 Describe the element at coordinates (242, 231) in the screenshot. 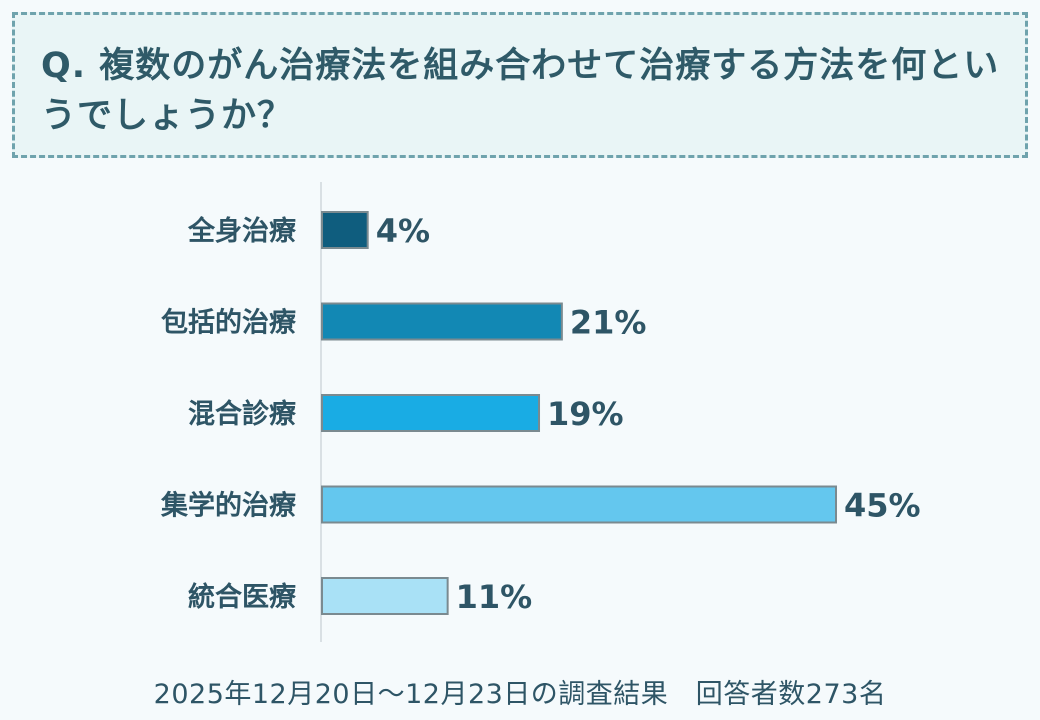

I see `category-label: 全身治療` at that location.